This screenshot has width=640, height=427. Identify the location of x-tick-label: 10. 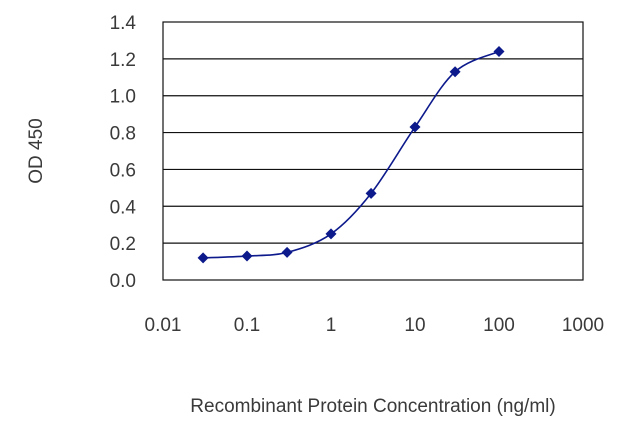
(414, 325).